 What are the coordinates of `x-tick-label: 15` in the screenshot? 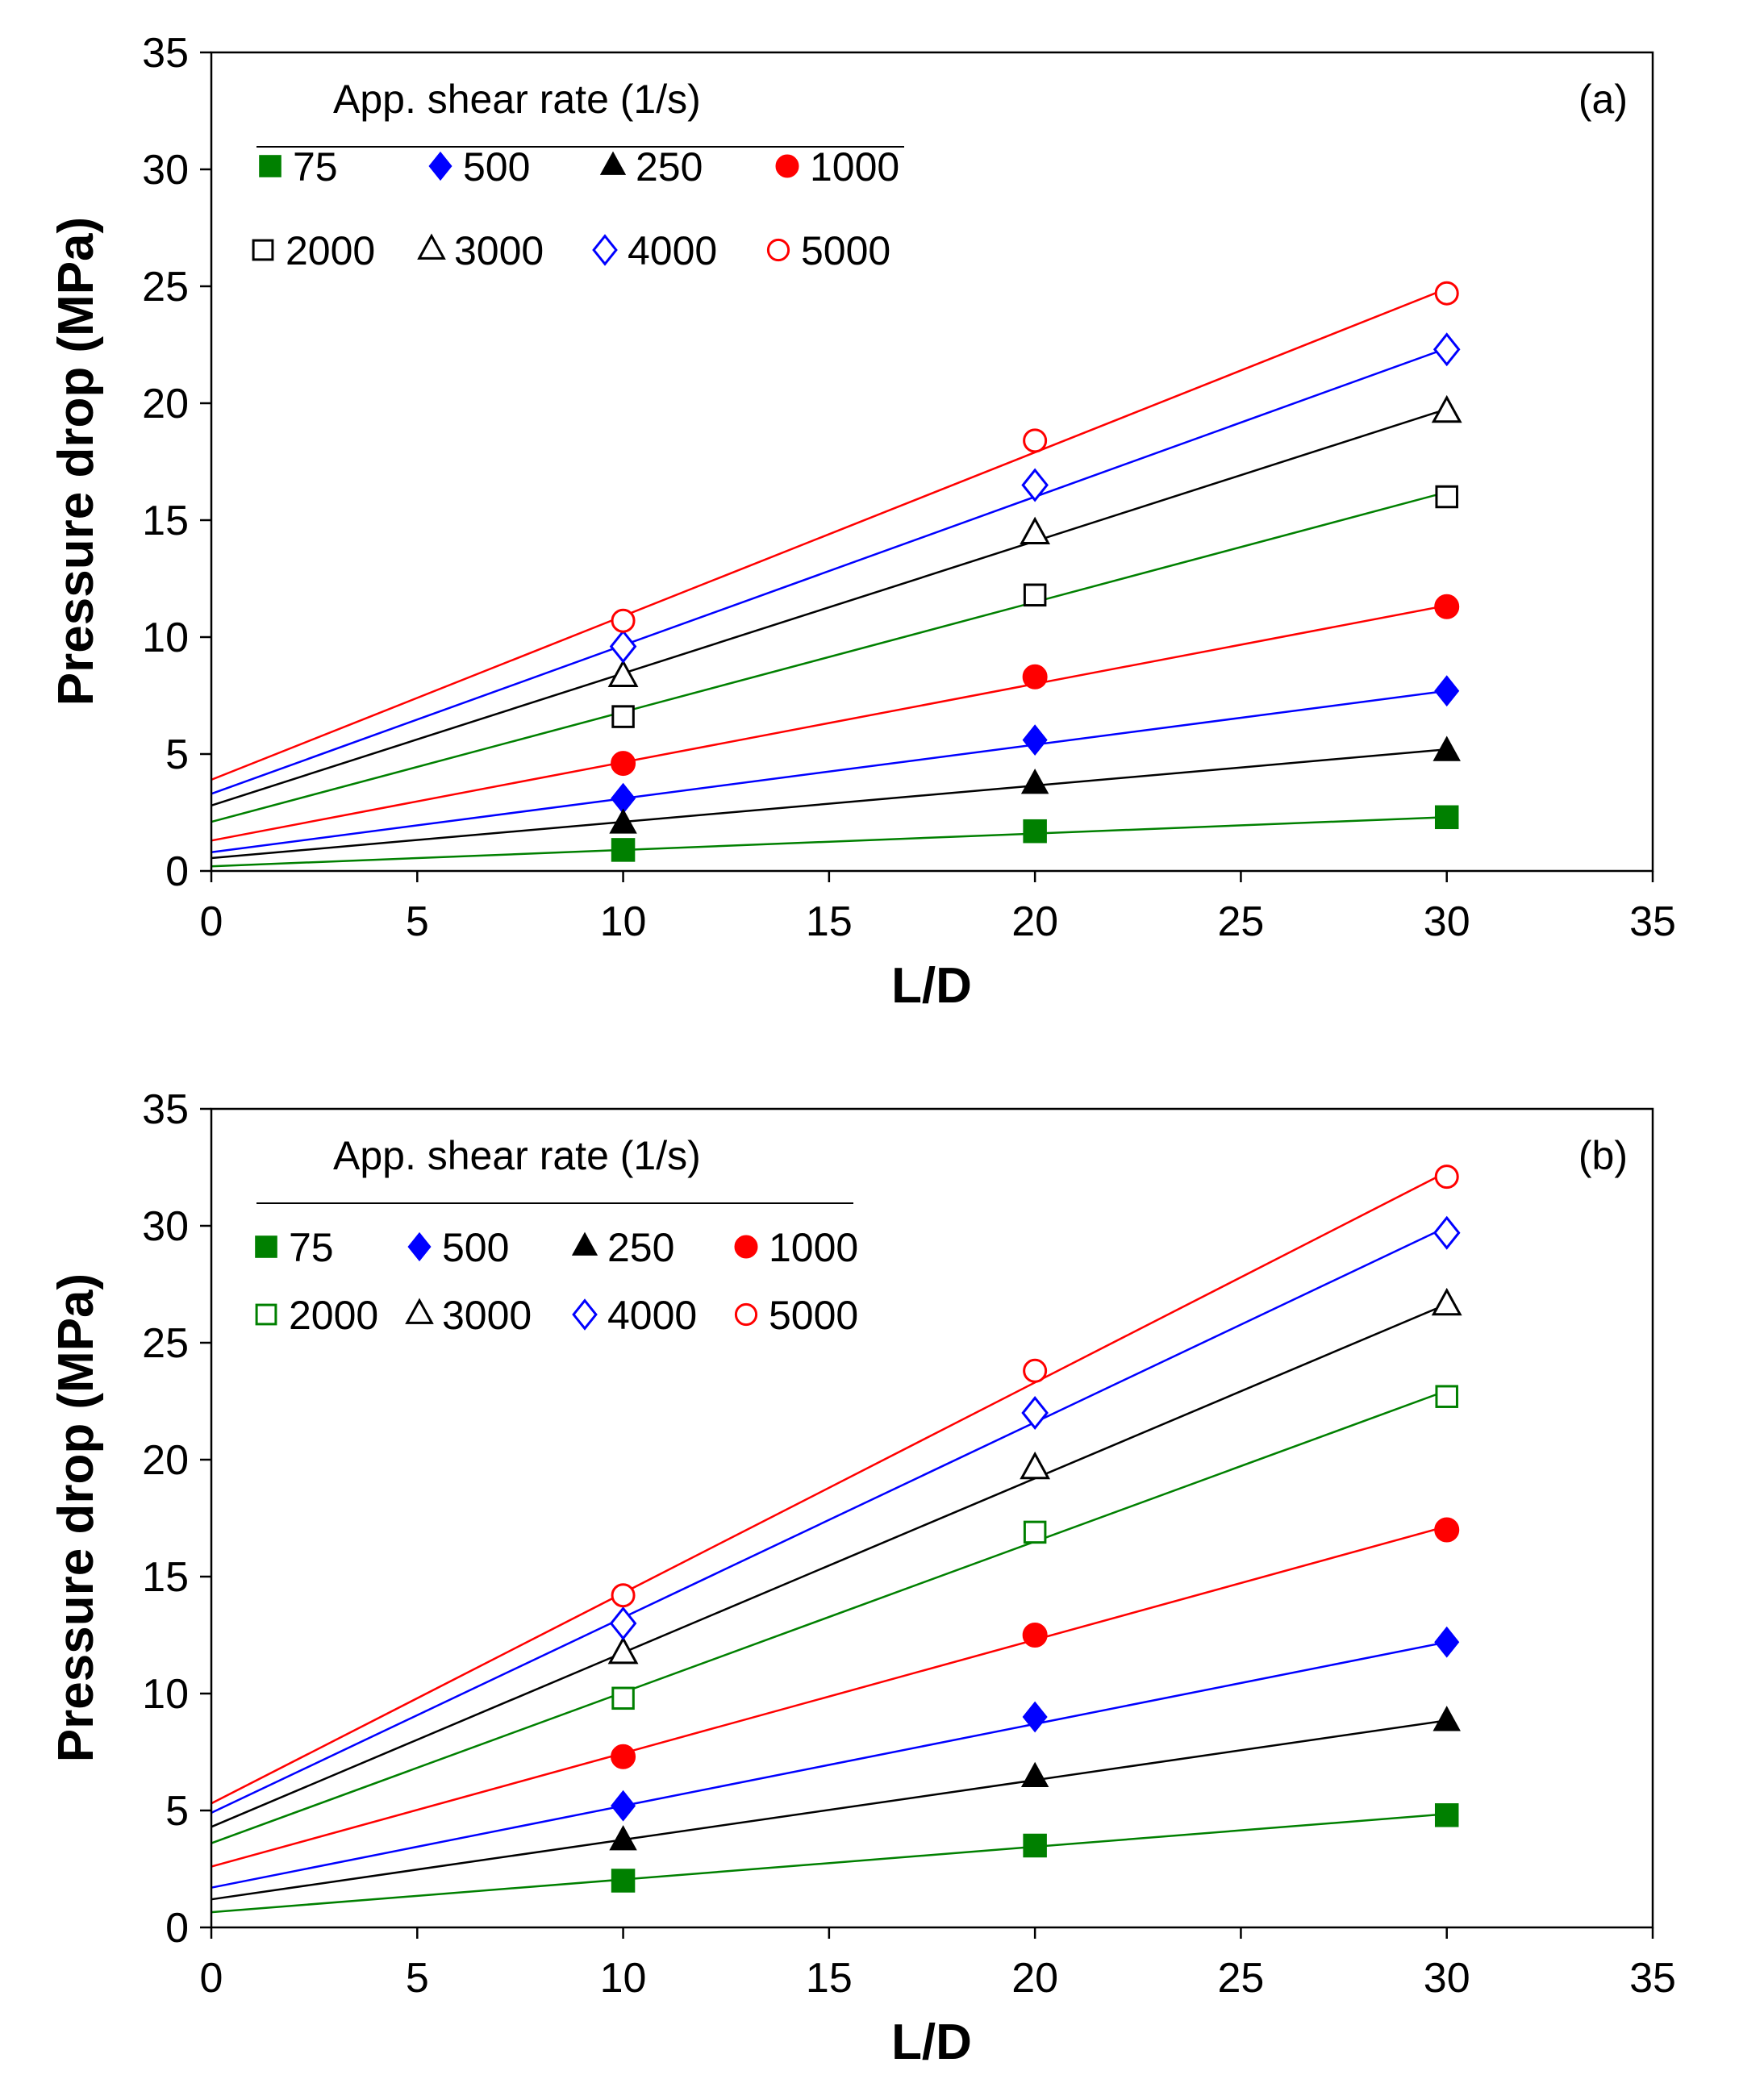 It's located at (829, 1978).